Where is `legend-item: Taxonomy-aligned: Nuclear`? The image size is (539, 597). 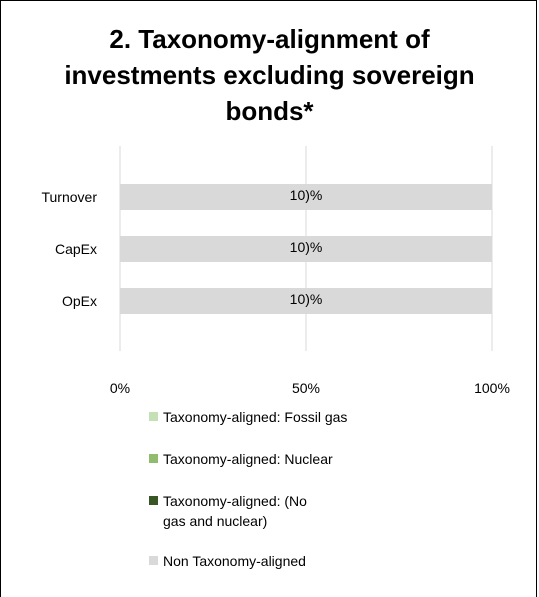 legend-item: Taxonomy-aligned: Nuclear is located at coordinates (306, 459).